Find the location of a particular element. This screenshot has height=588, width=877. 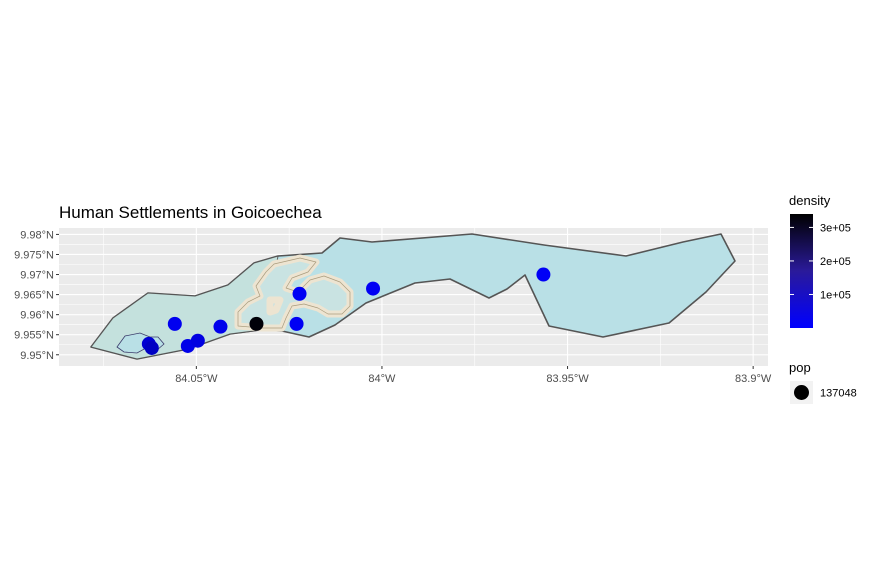

density-break-label: 3e+05 is located at coordinates (835, 228).